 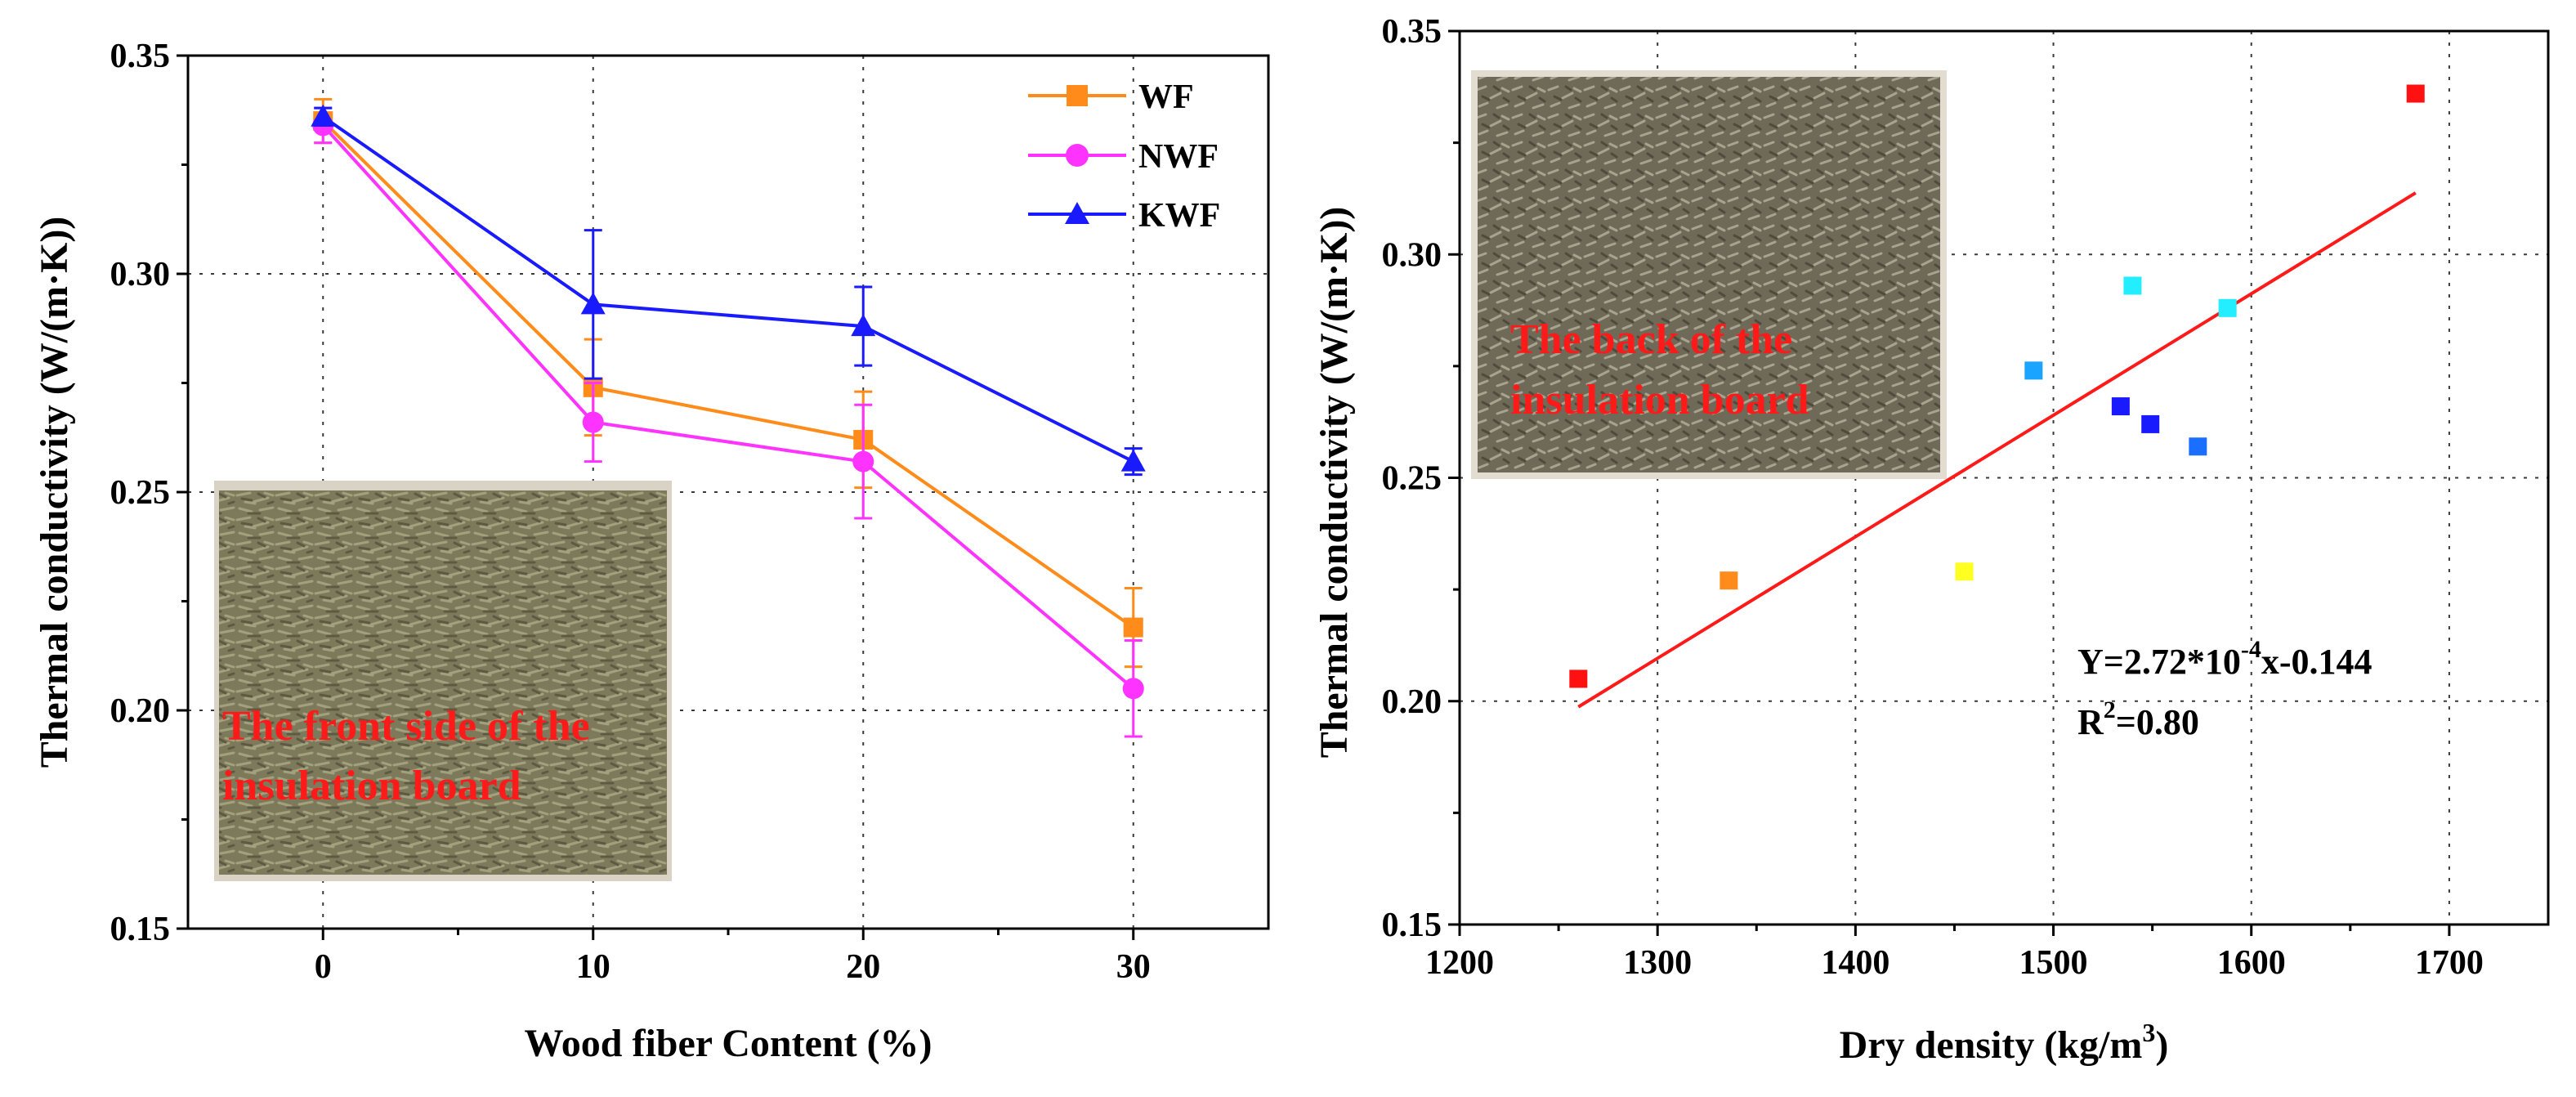 I want to click on right-x-title-main: Dry density (kg/m, so click(x=1991, y=1045).